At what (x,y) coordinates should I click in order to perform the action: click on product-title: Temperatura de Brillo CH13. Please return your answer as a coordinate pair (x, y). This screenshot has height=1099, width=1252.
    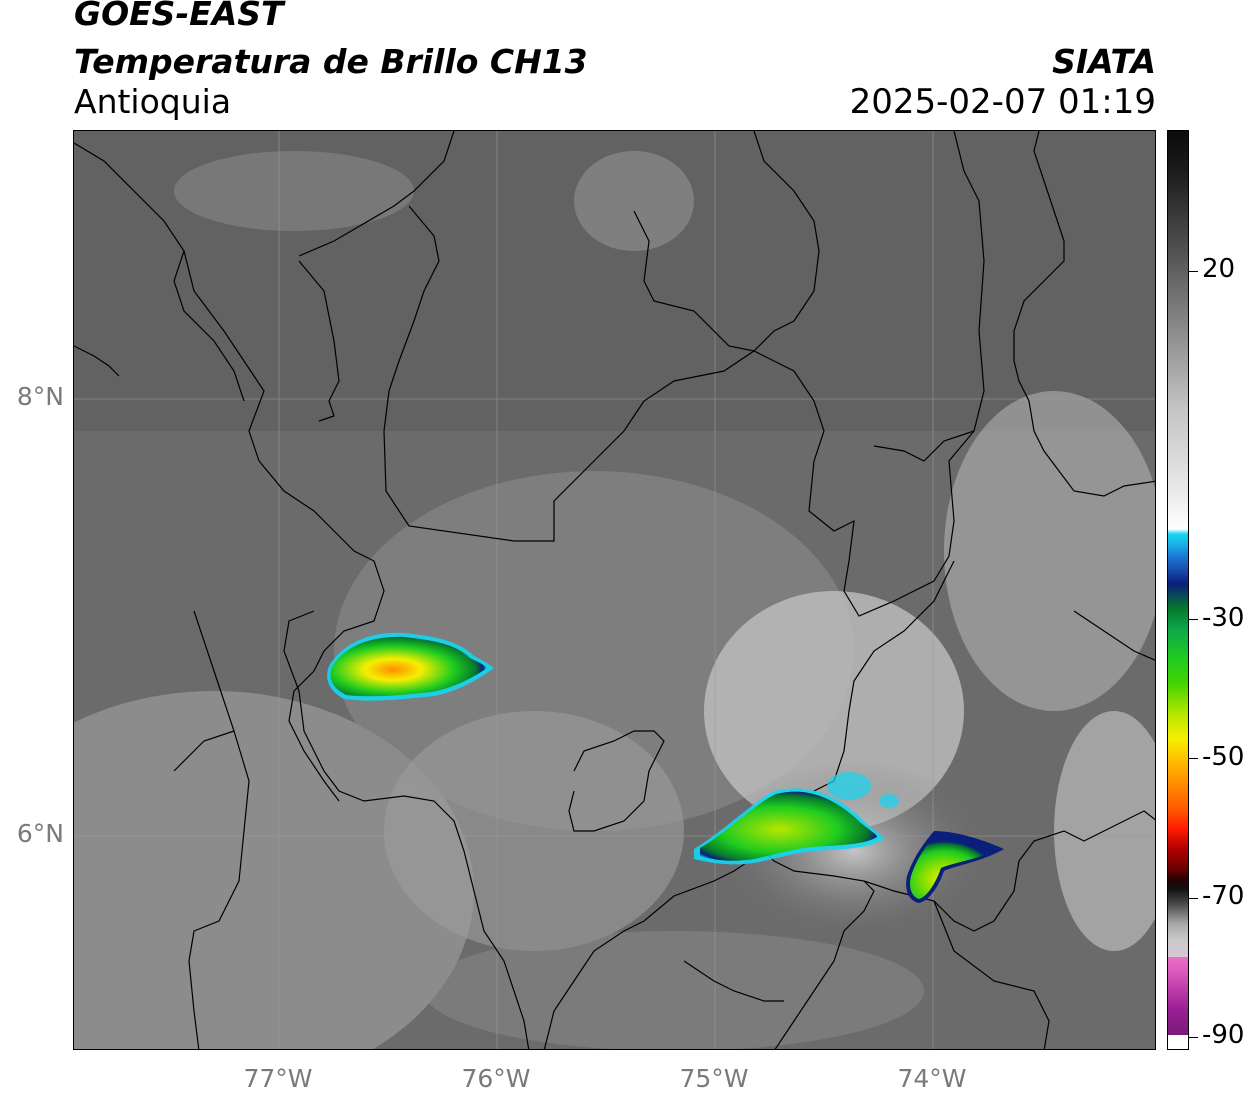
    Looking at the image, I should click on (331, 61).